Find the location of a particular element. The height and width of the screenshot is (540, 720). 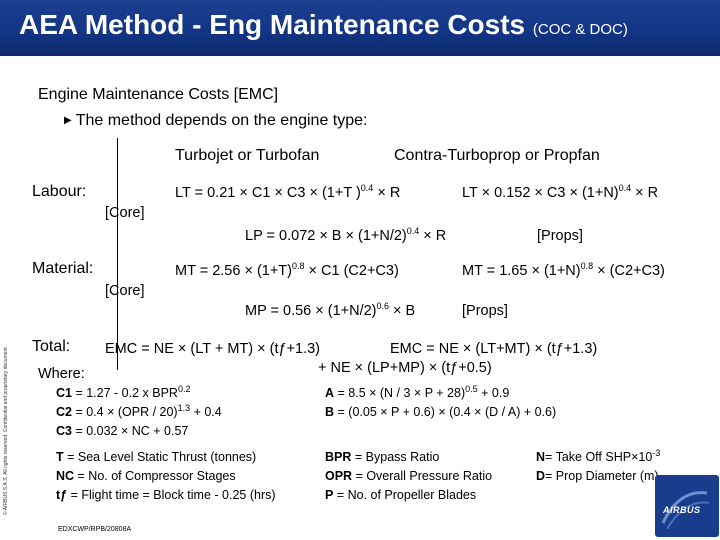

airbus-logo: AIRBUS is located at coordinates (687, 506).